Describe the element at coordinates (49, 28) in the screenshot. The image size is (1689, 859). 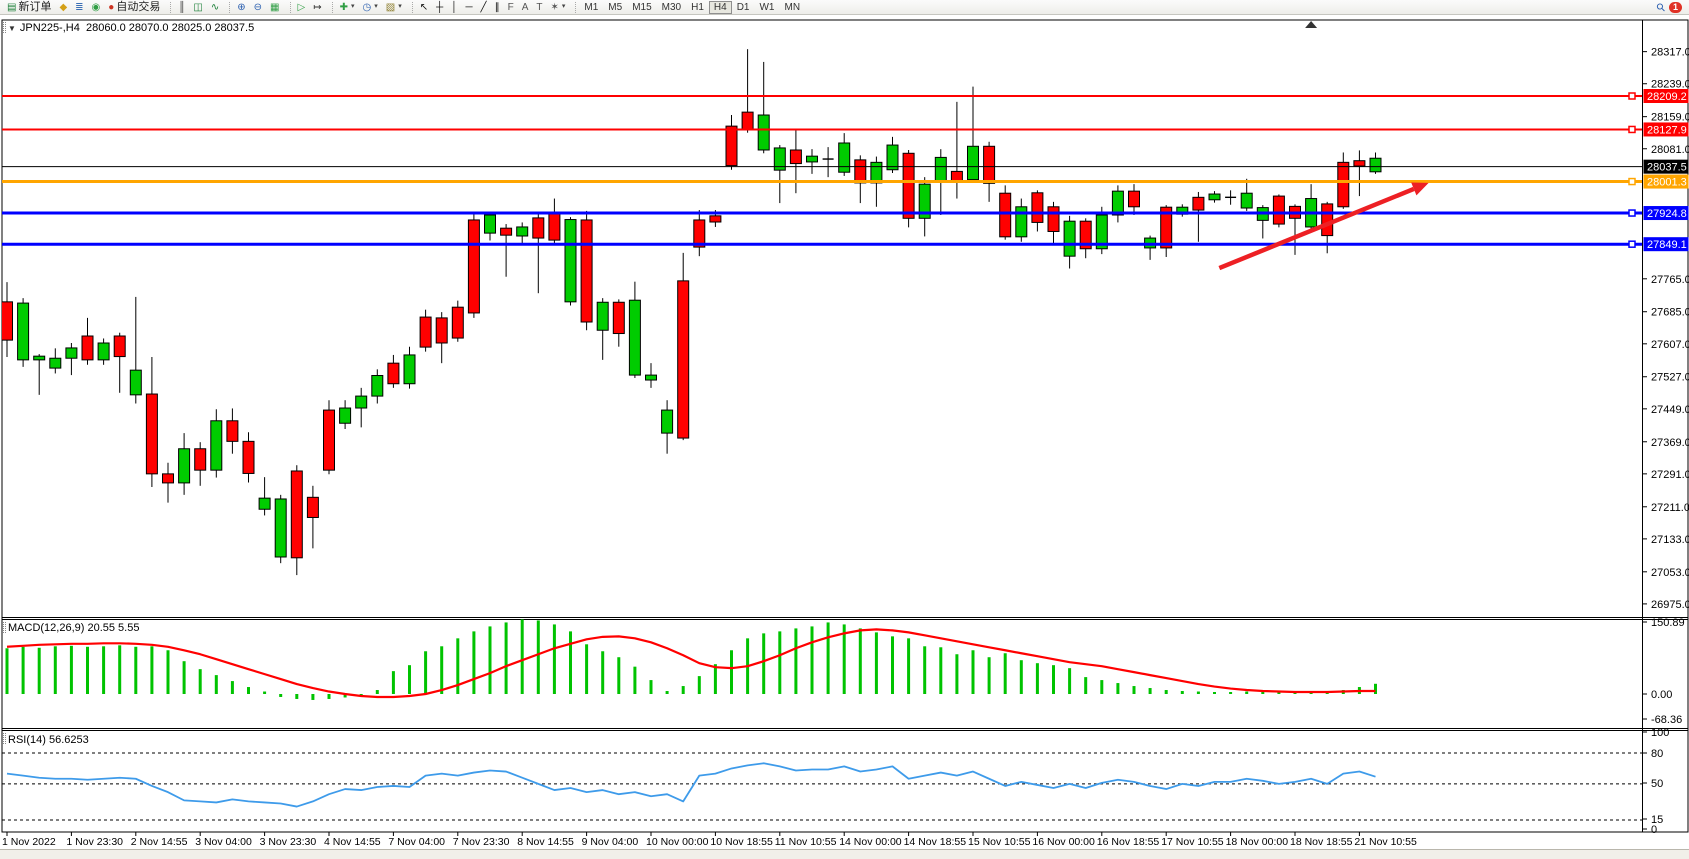
I see `symbol-timeframe-label: JPN225-,H4` at that location.